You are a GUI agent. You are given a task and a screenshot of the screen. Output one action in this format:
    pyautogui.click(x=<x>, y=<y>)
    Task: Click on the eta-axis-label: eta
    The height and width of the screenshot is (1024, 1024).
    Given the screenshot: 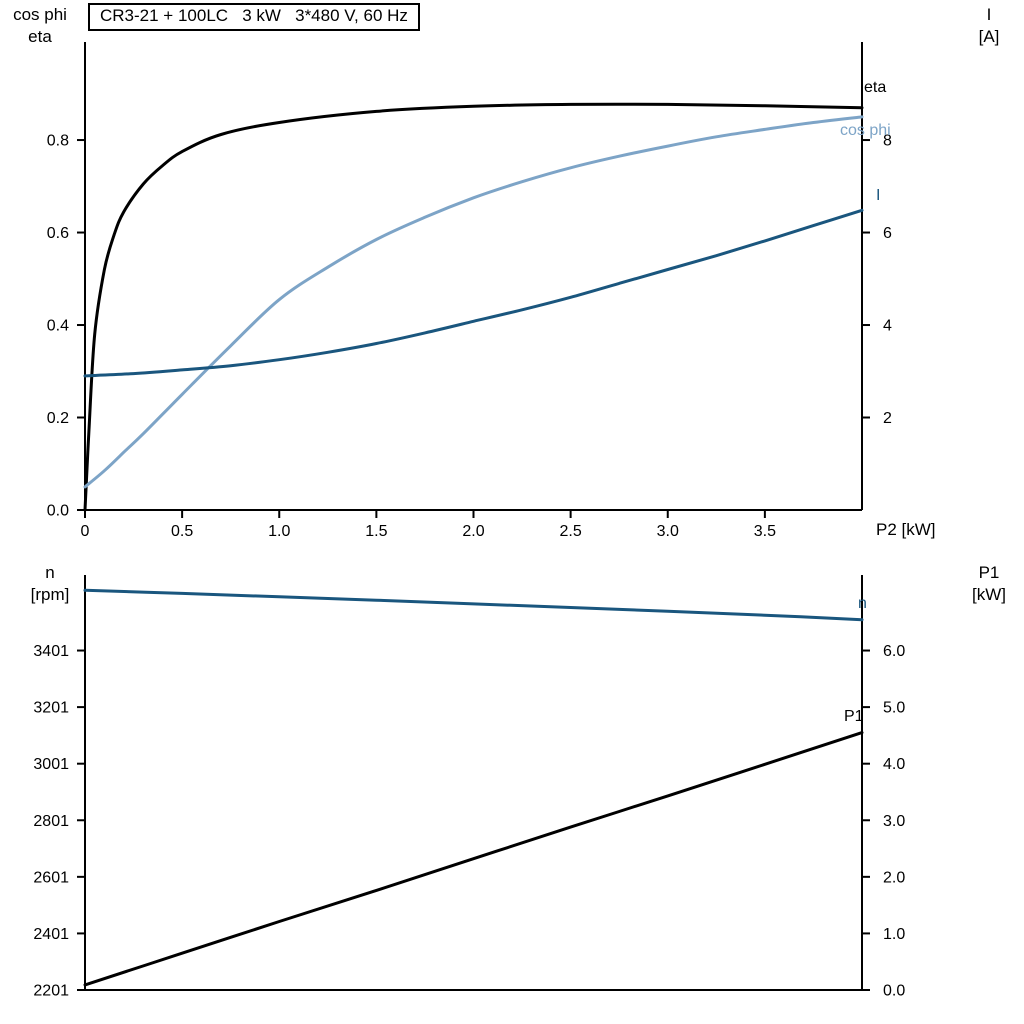 What is the action you would take?
    pyautogui.click(x=40, y=36)
    